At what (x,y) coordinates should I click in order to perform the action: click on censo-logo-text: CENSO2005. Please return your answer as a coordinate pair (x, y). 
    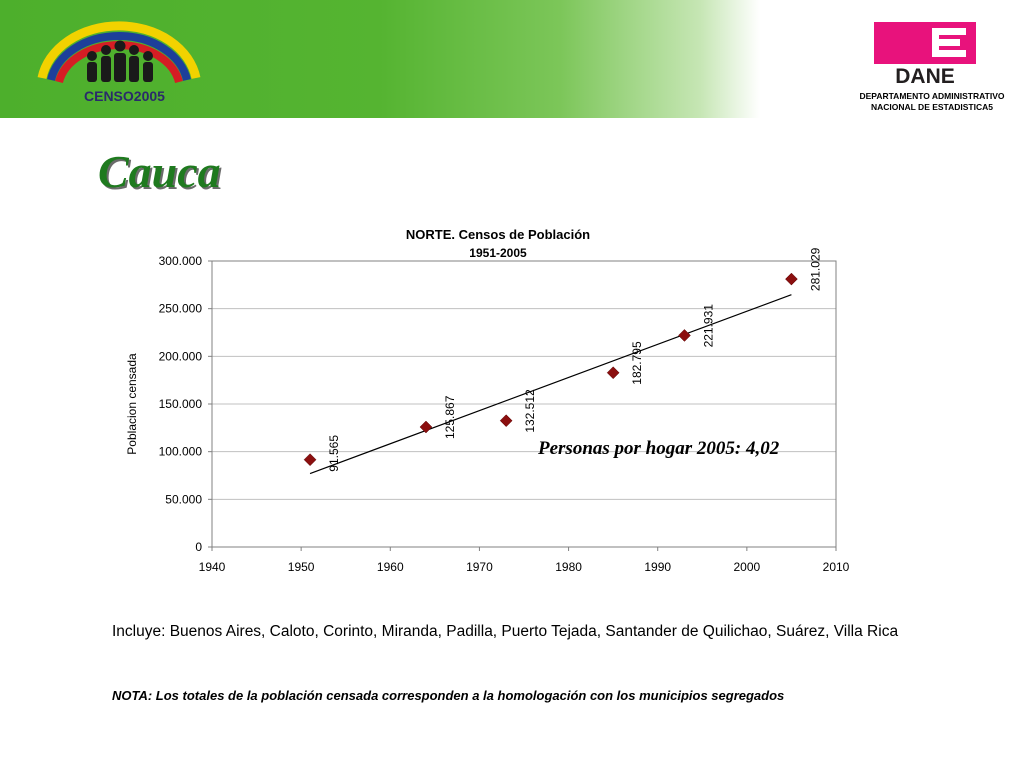
    Looking at the image, I should click on (124, 96).